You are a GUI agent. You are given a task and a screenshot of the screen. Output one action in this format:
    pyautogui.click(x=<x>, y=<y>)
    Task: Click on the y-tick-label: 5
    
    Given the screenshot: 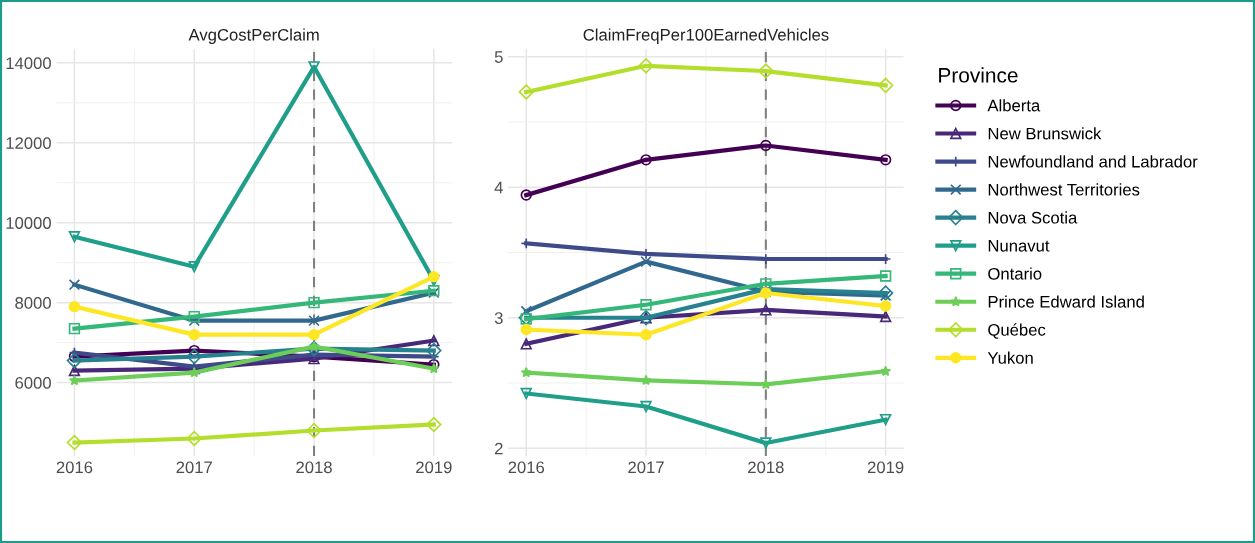 What is the action you would take?
    pyautogui.click(x=498, y=57)
    